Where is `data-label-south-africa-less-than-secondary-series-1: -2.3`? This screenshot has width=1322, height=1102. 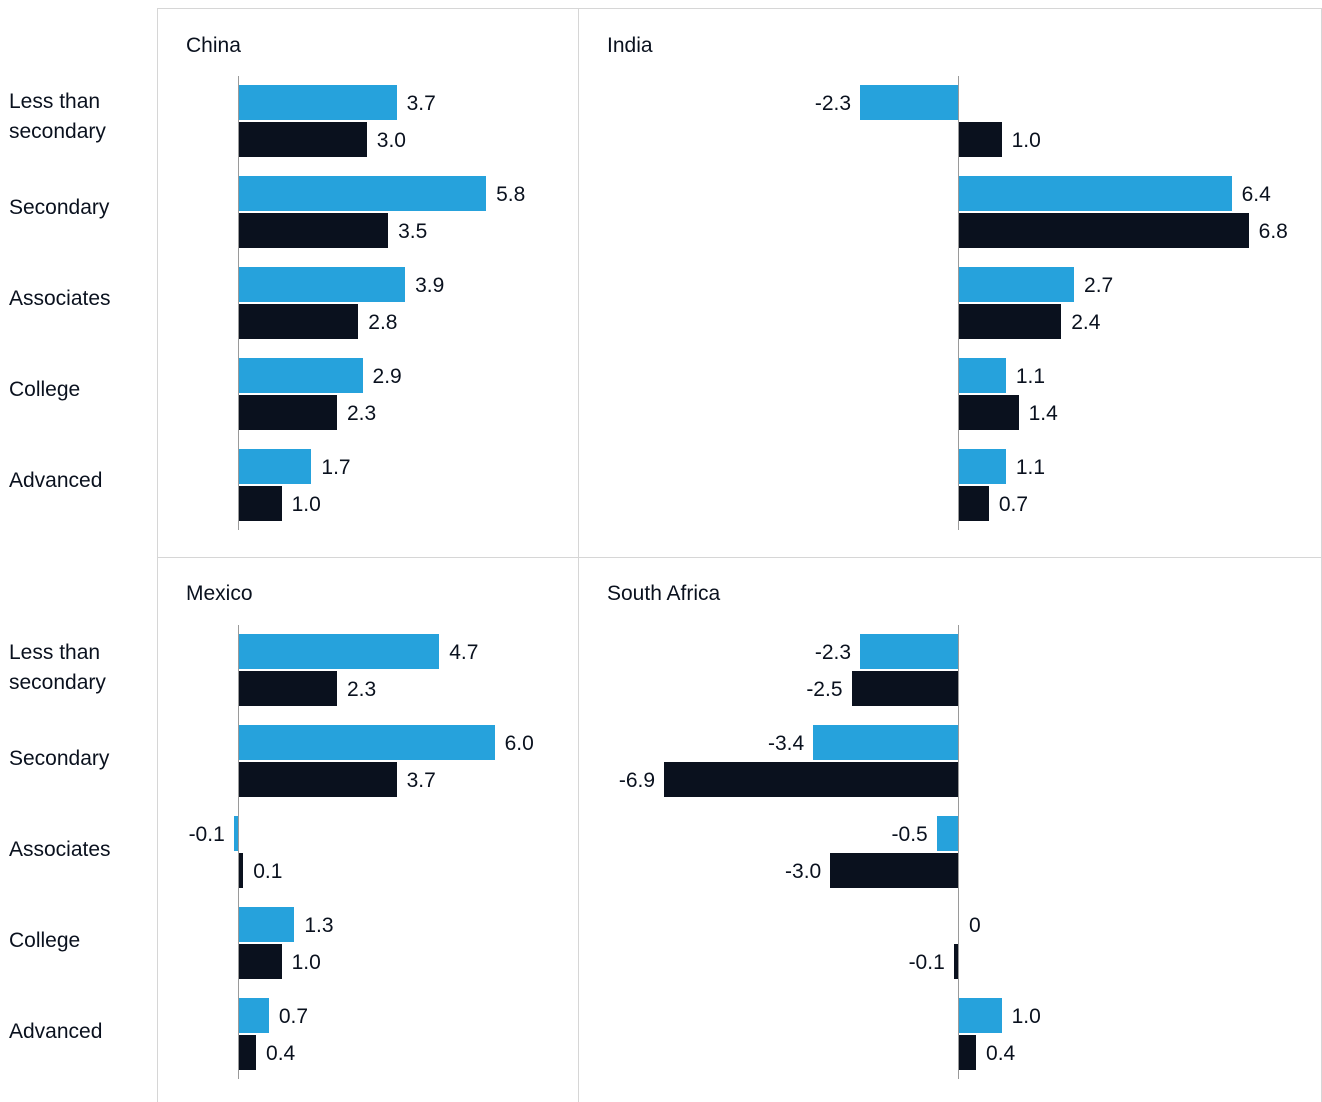 data-label-south-africa-less-than-secondary-series-1: -2.3 is located at coordinates (833, 652).